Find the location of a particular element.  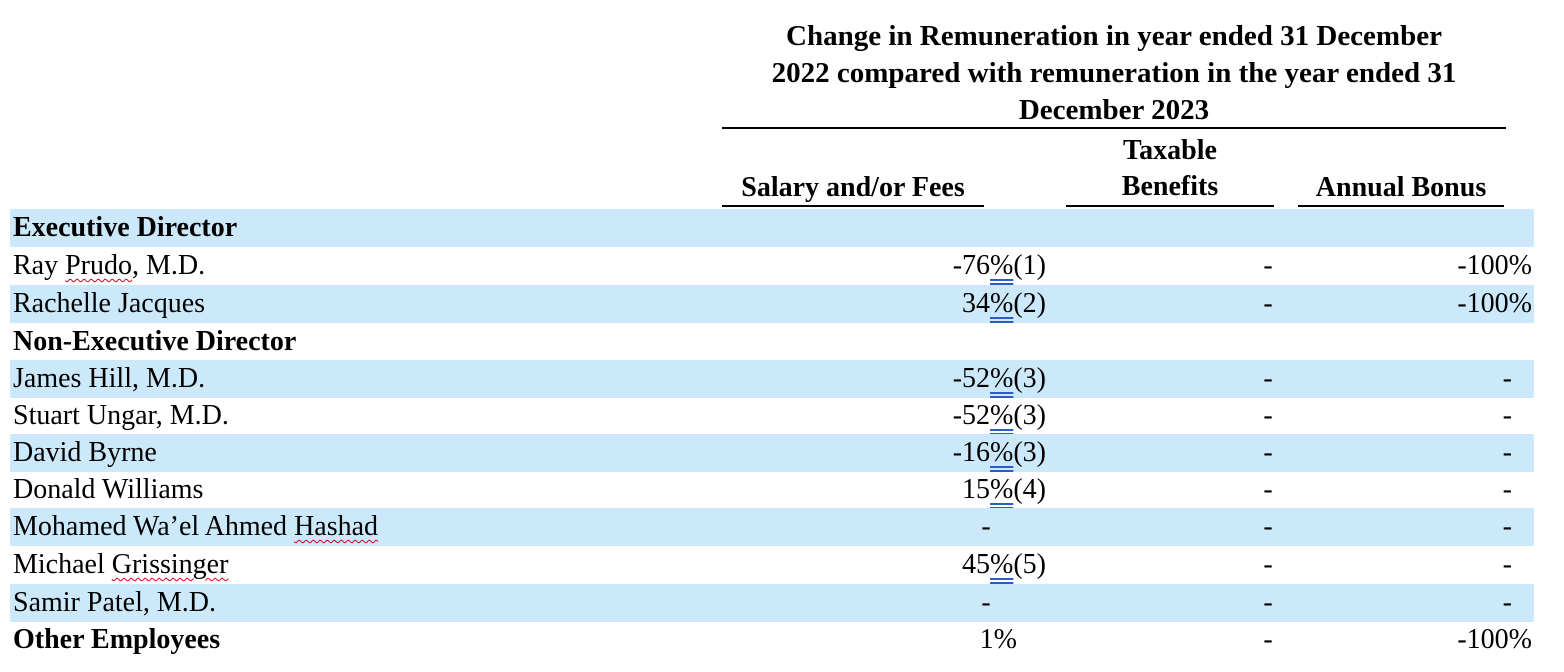

salary-note: (5) is located at coordinates (1029, 564).